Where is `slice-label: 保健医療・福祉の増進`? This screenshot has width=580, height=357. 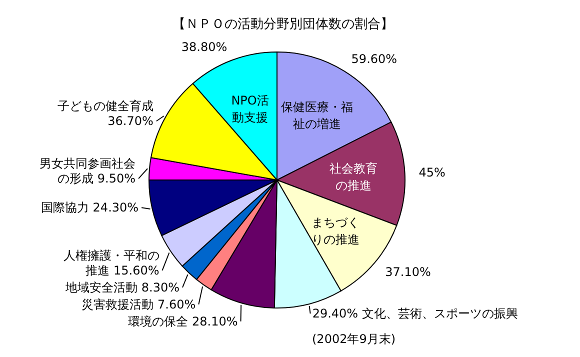 slice-label: 保健医療・福祉の増進 is located at coordinates (317, 116).